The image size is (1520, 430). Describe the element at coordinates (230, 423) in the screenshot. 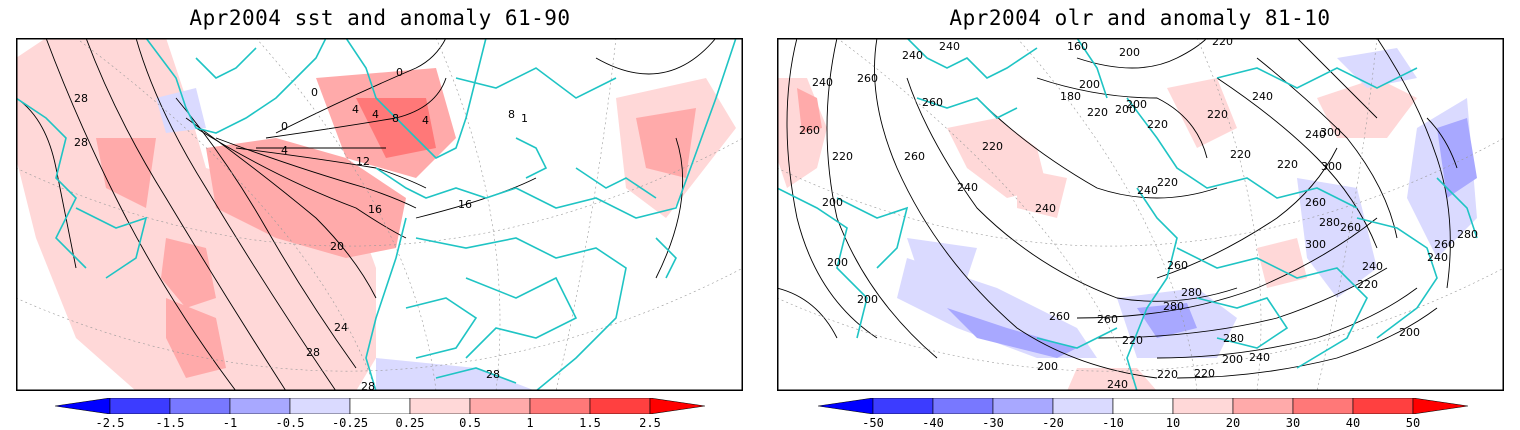

I see `colorbar-tick-label: -1` at that location.